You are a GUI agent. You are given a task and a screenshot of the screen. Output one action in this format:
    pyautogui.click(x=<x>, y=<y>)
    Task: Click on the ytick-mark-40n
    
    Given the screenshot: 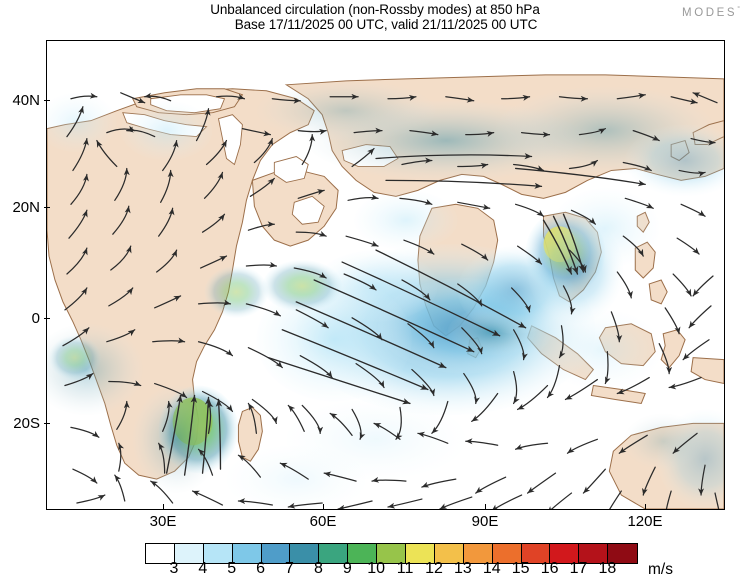 What is the action you would take?
    pyautogui.click(x=47, y=101)
    